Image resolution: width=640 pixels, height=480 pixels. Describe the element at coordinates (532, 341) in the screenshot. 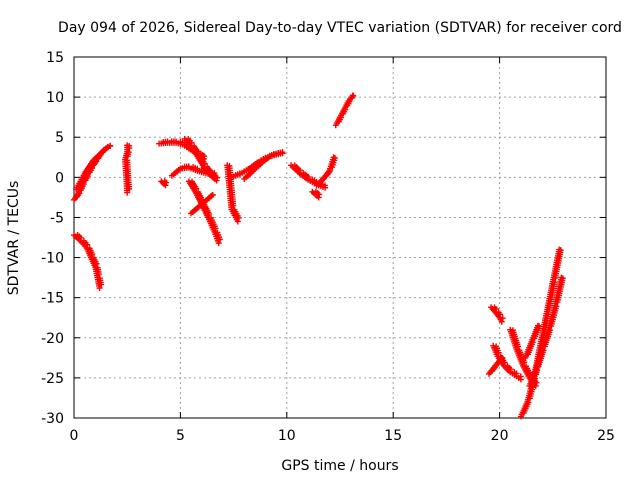

I see `series-arc-w` at that location.